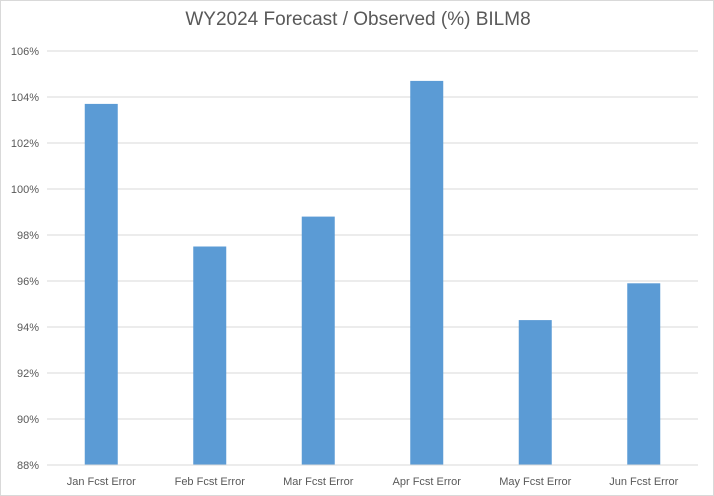  What do you see at coordinates (28, 236) in the screenshot?
I see `y-tick-label: 98%` at bounding box center [28, 236].